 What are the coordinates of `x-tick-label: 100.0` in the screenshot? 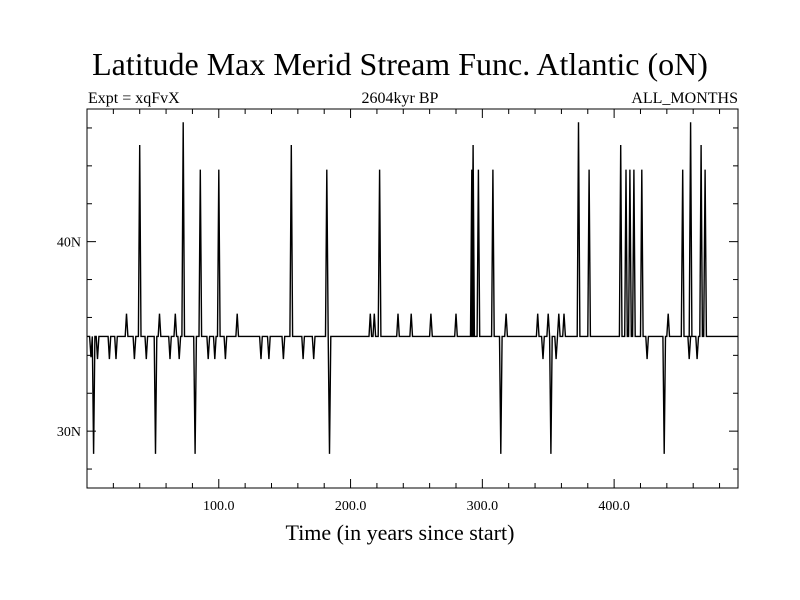 It's located at (219, 506).